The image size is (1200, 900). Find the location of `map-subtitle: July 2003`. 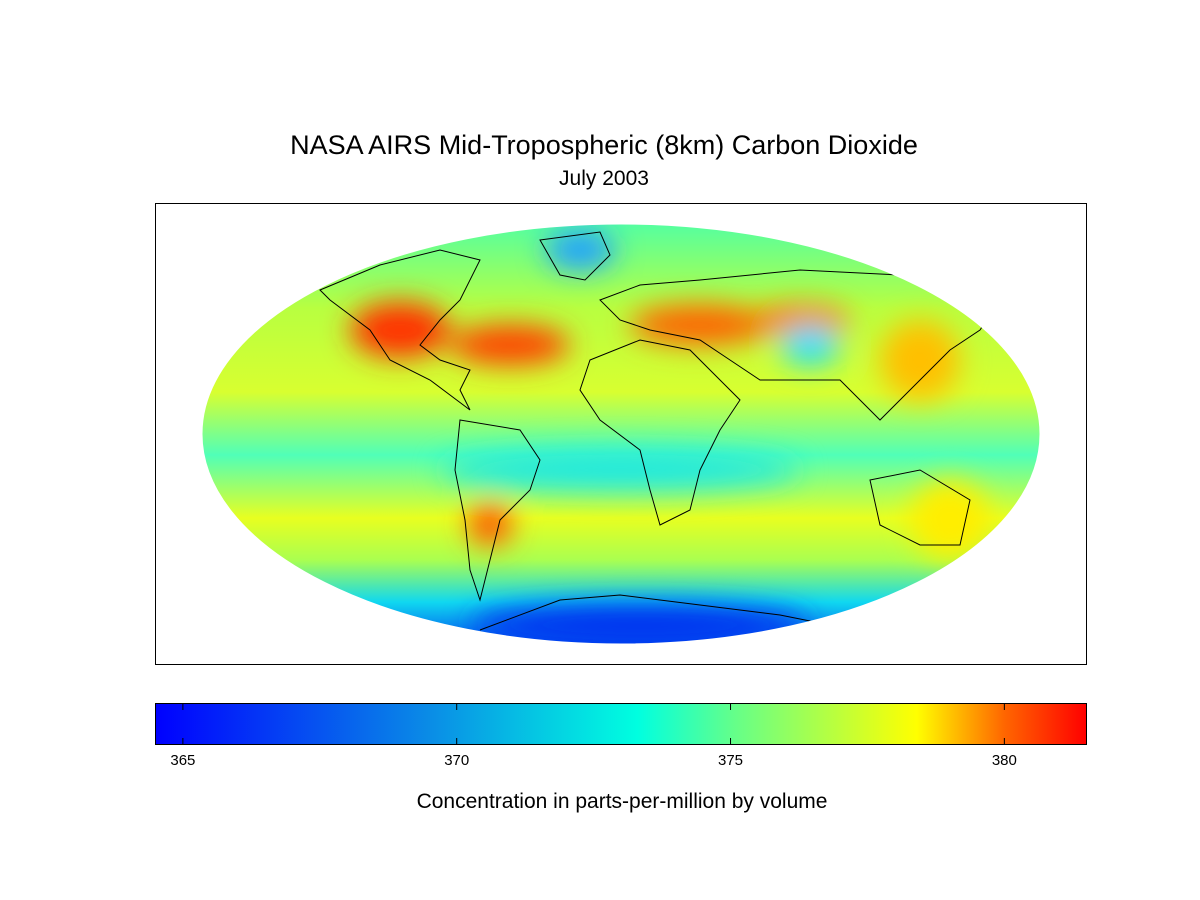

map-subtitle: July 2003 is located at coordinates (604, 178).